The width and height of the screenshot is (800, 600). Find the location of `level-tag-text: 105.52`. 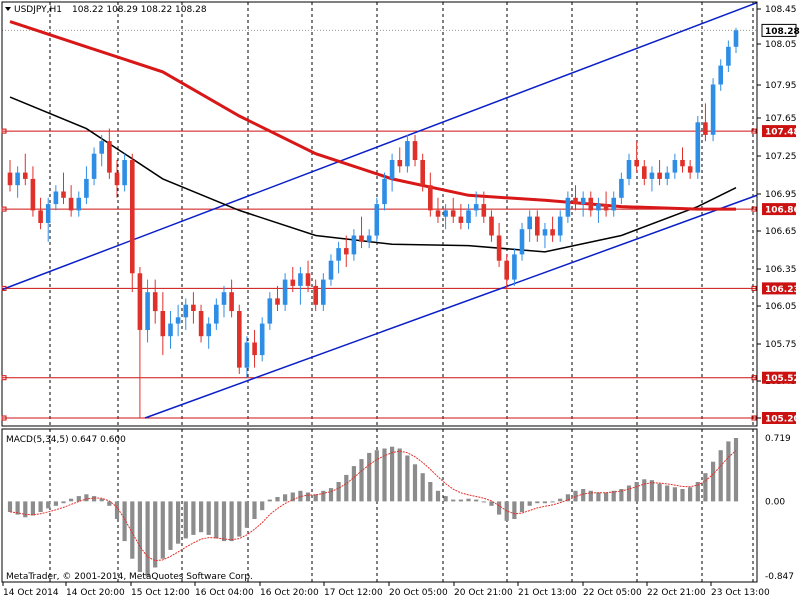

level-tag-text: 105.52 is located at coordinates (782, 379).